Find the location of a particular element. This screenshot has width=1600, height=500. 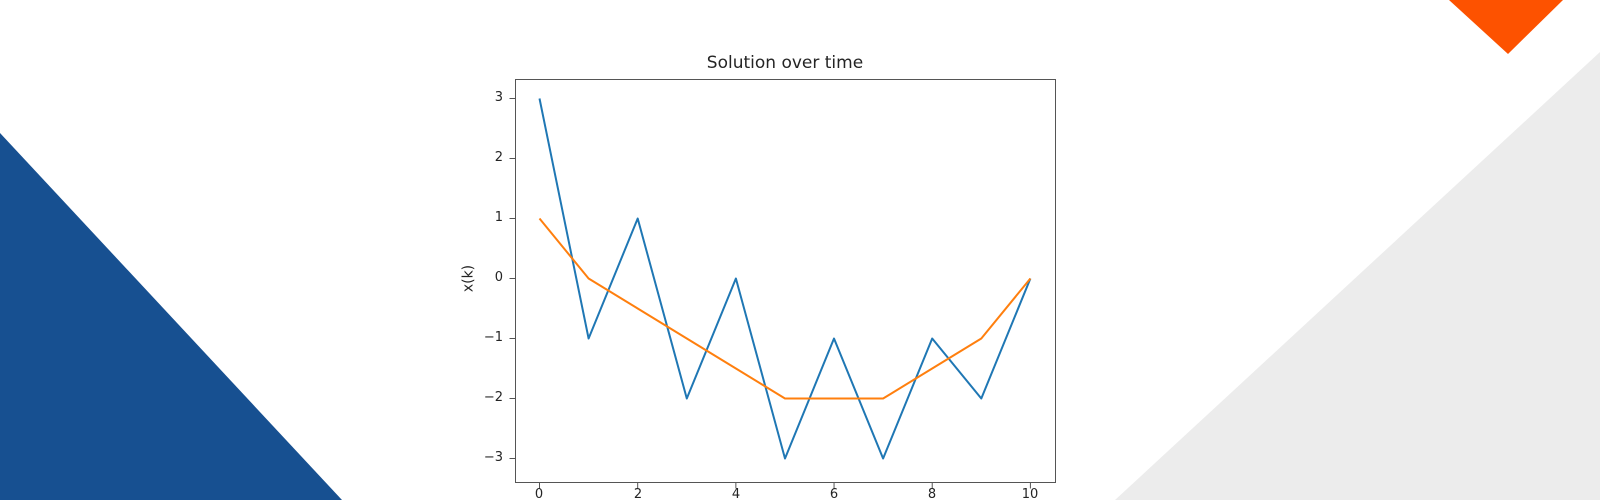

y-tick-label: −2 is located at coordinates (493, 397).